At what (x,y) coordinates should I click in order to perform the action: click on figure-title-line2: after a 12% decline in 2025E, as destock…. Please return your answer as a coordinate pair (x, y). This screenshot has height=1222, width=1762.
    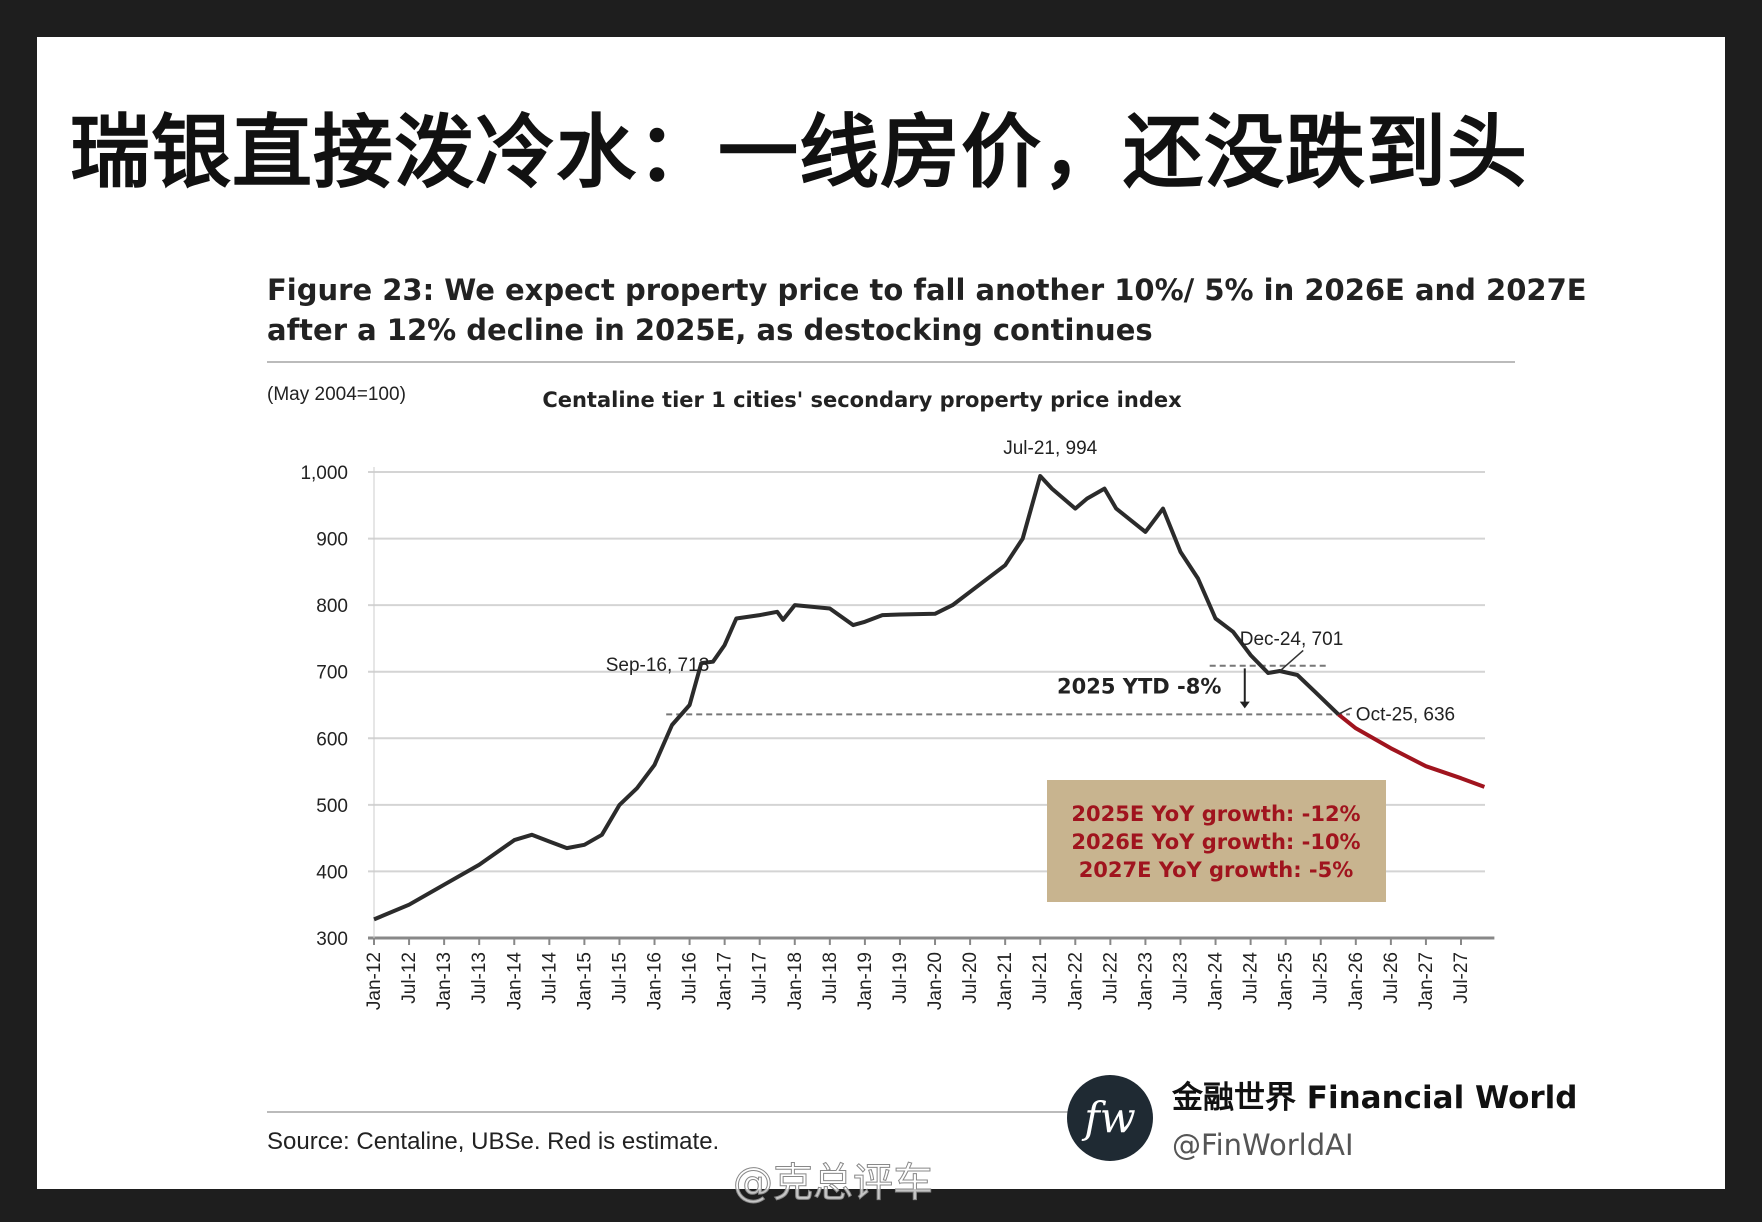
    Looking at the image, I should click on (710, 330).